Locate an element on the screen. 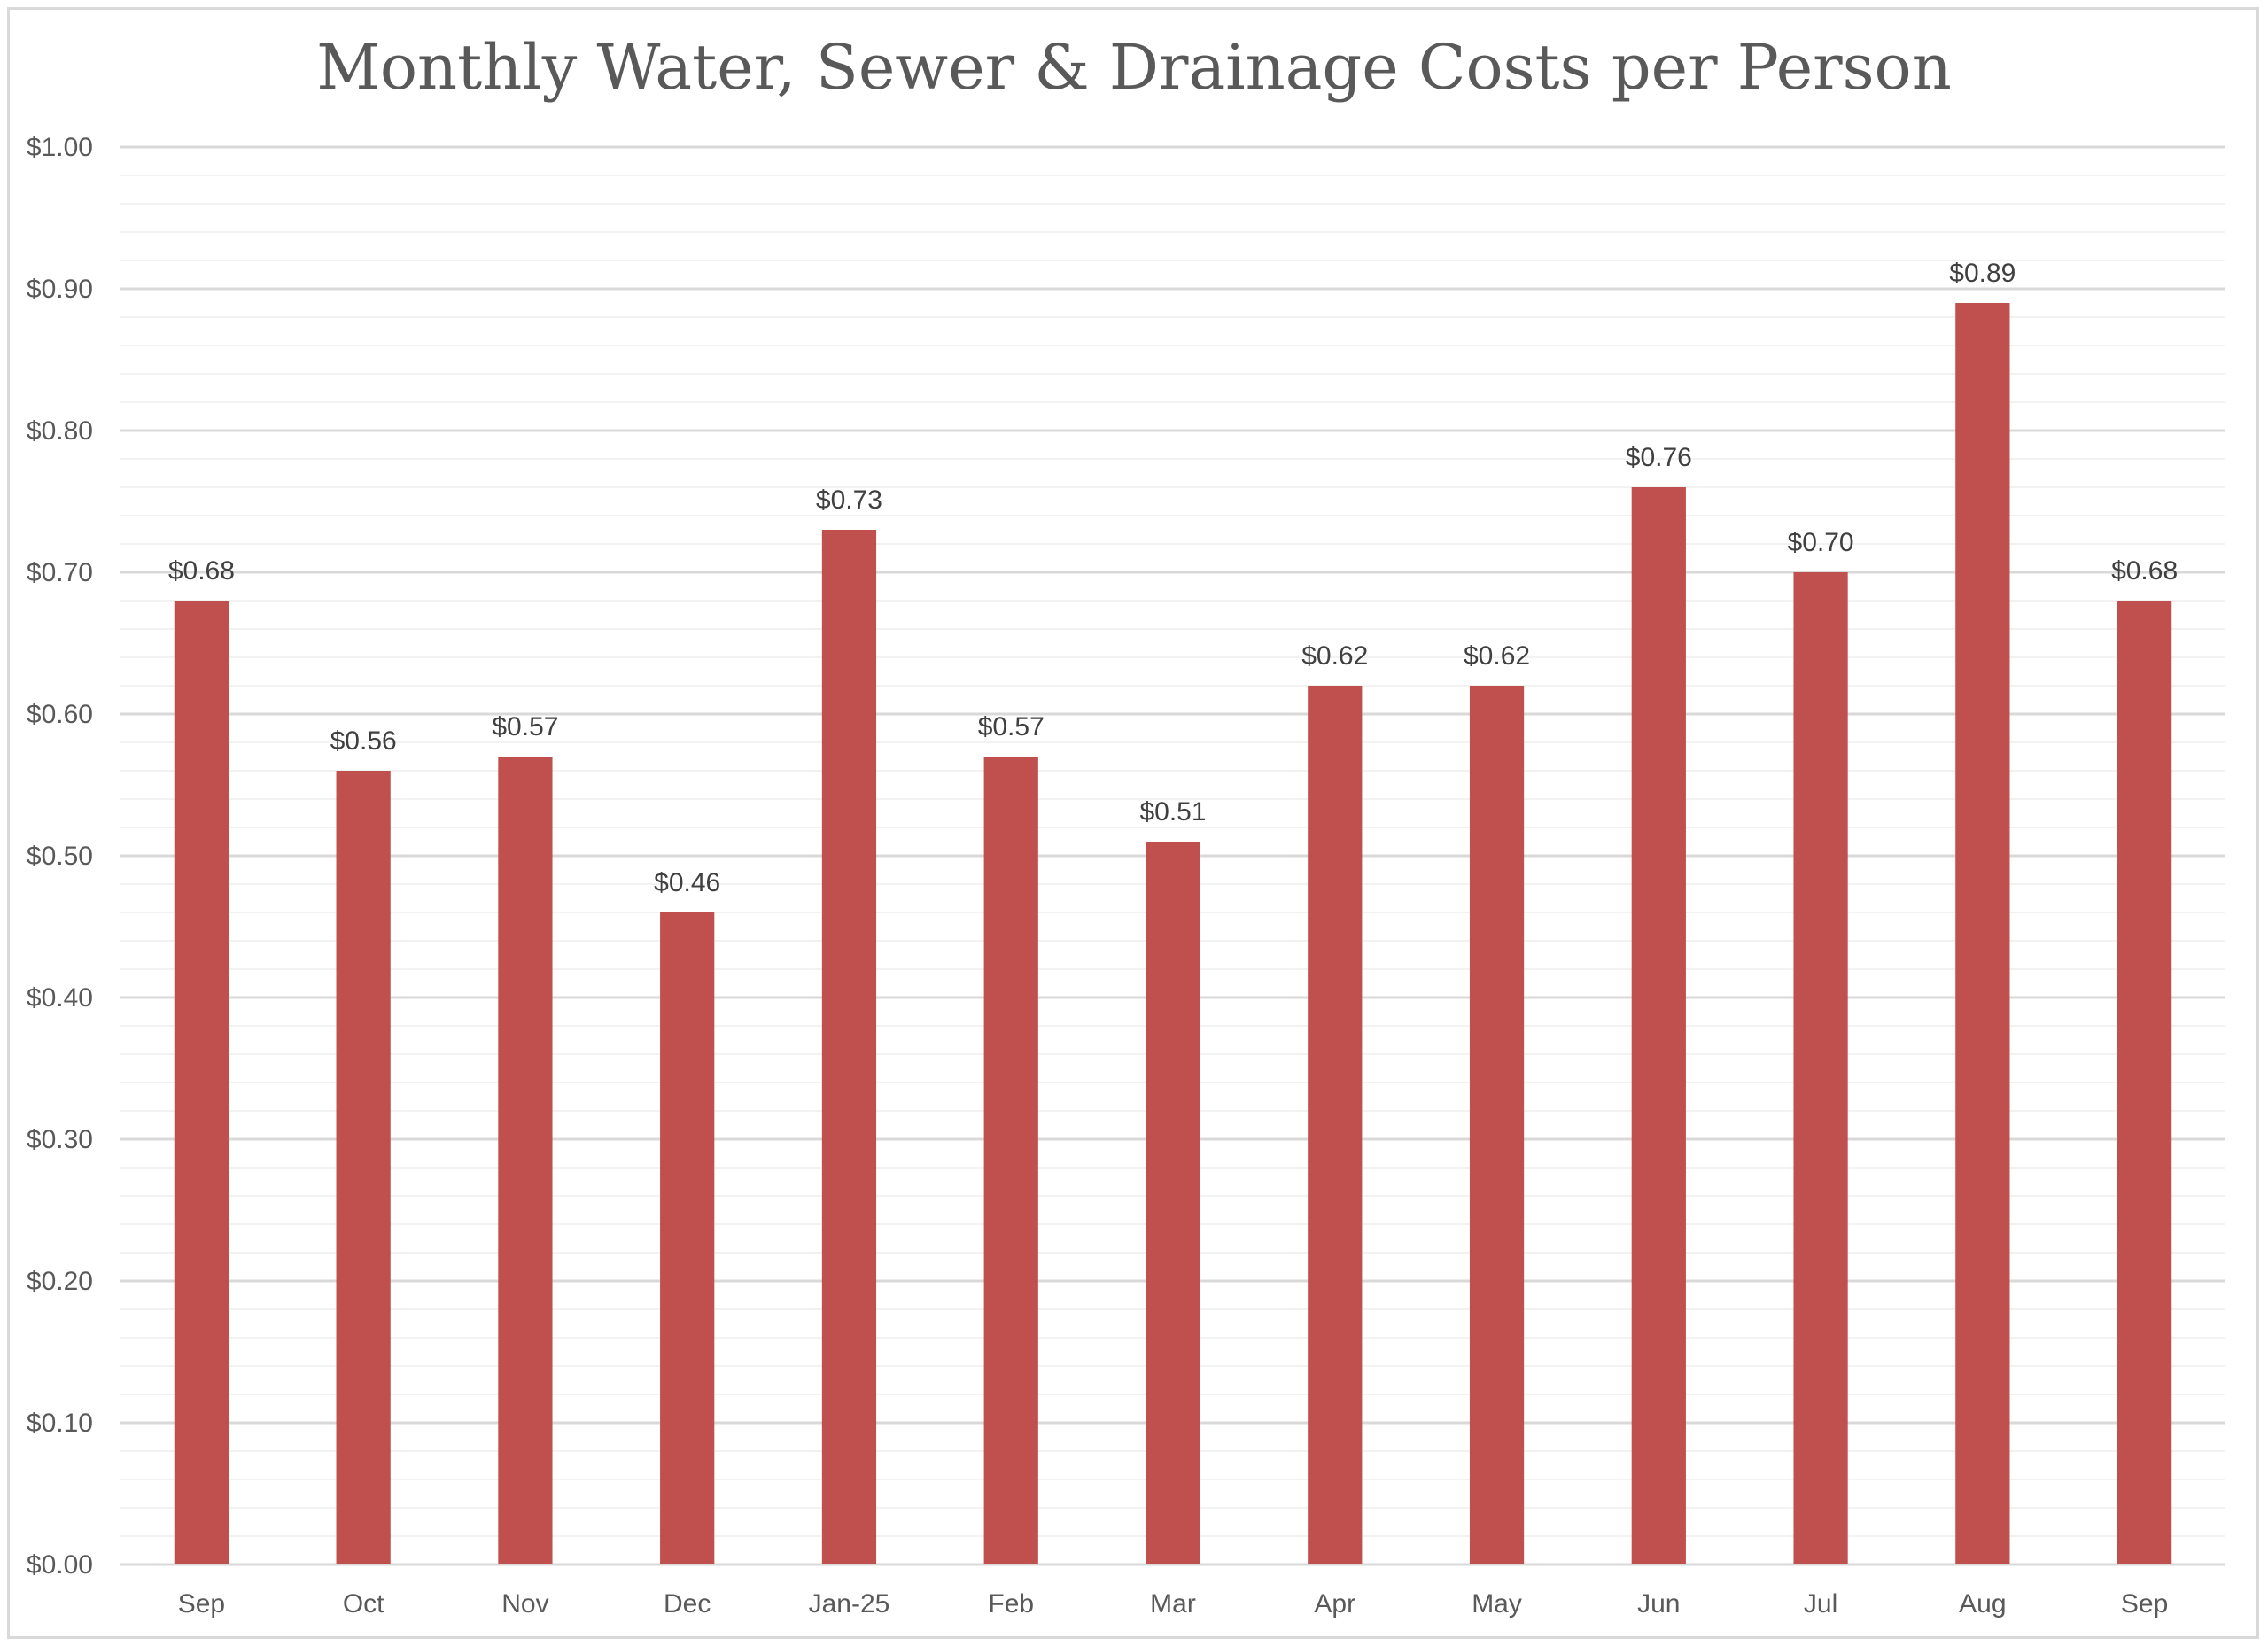  y-tick-label: $0.20 is located at coordinates (60, 1281).